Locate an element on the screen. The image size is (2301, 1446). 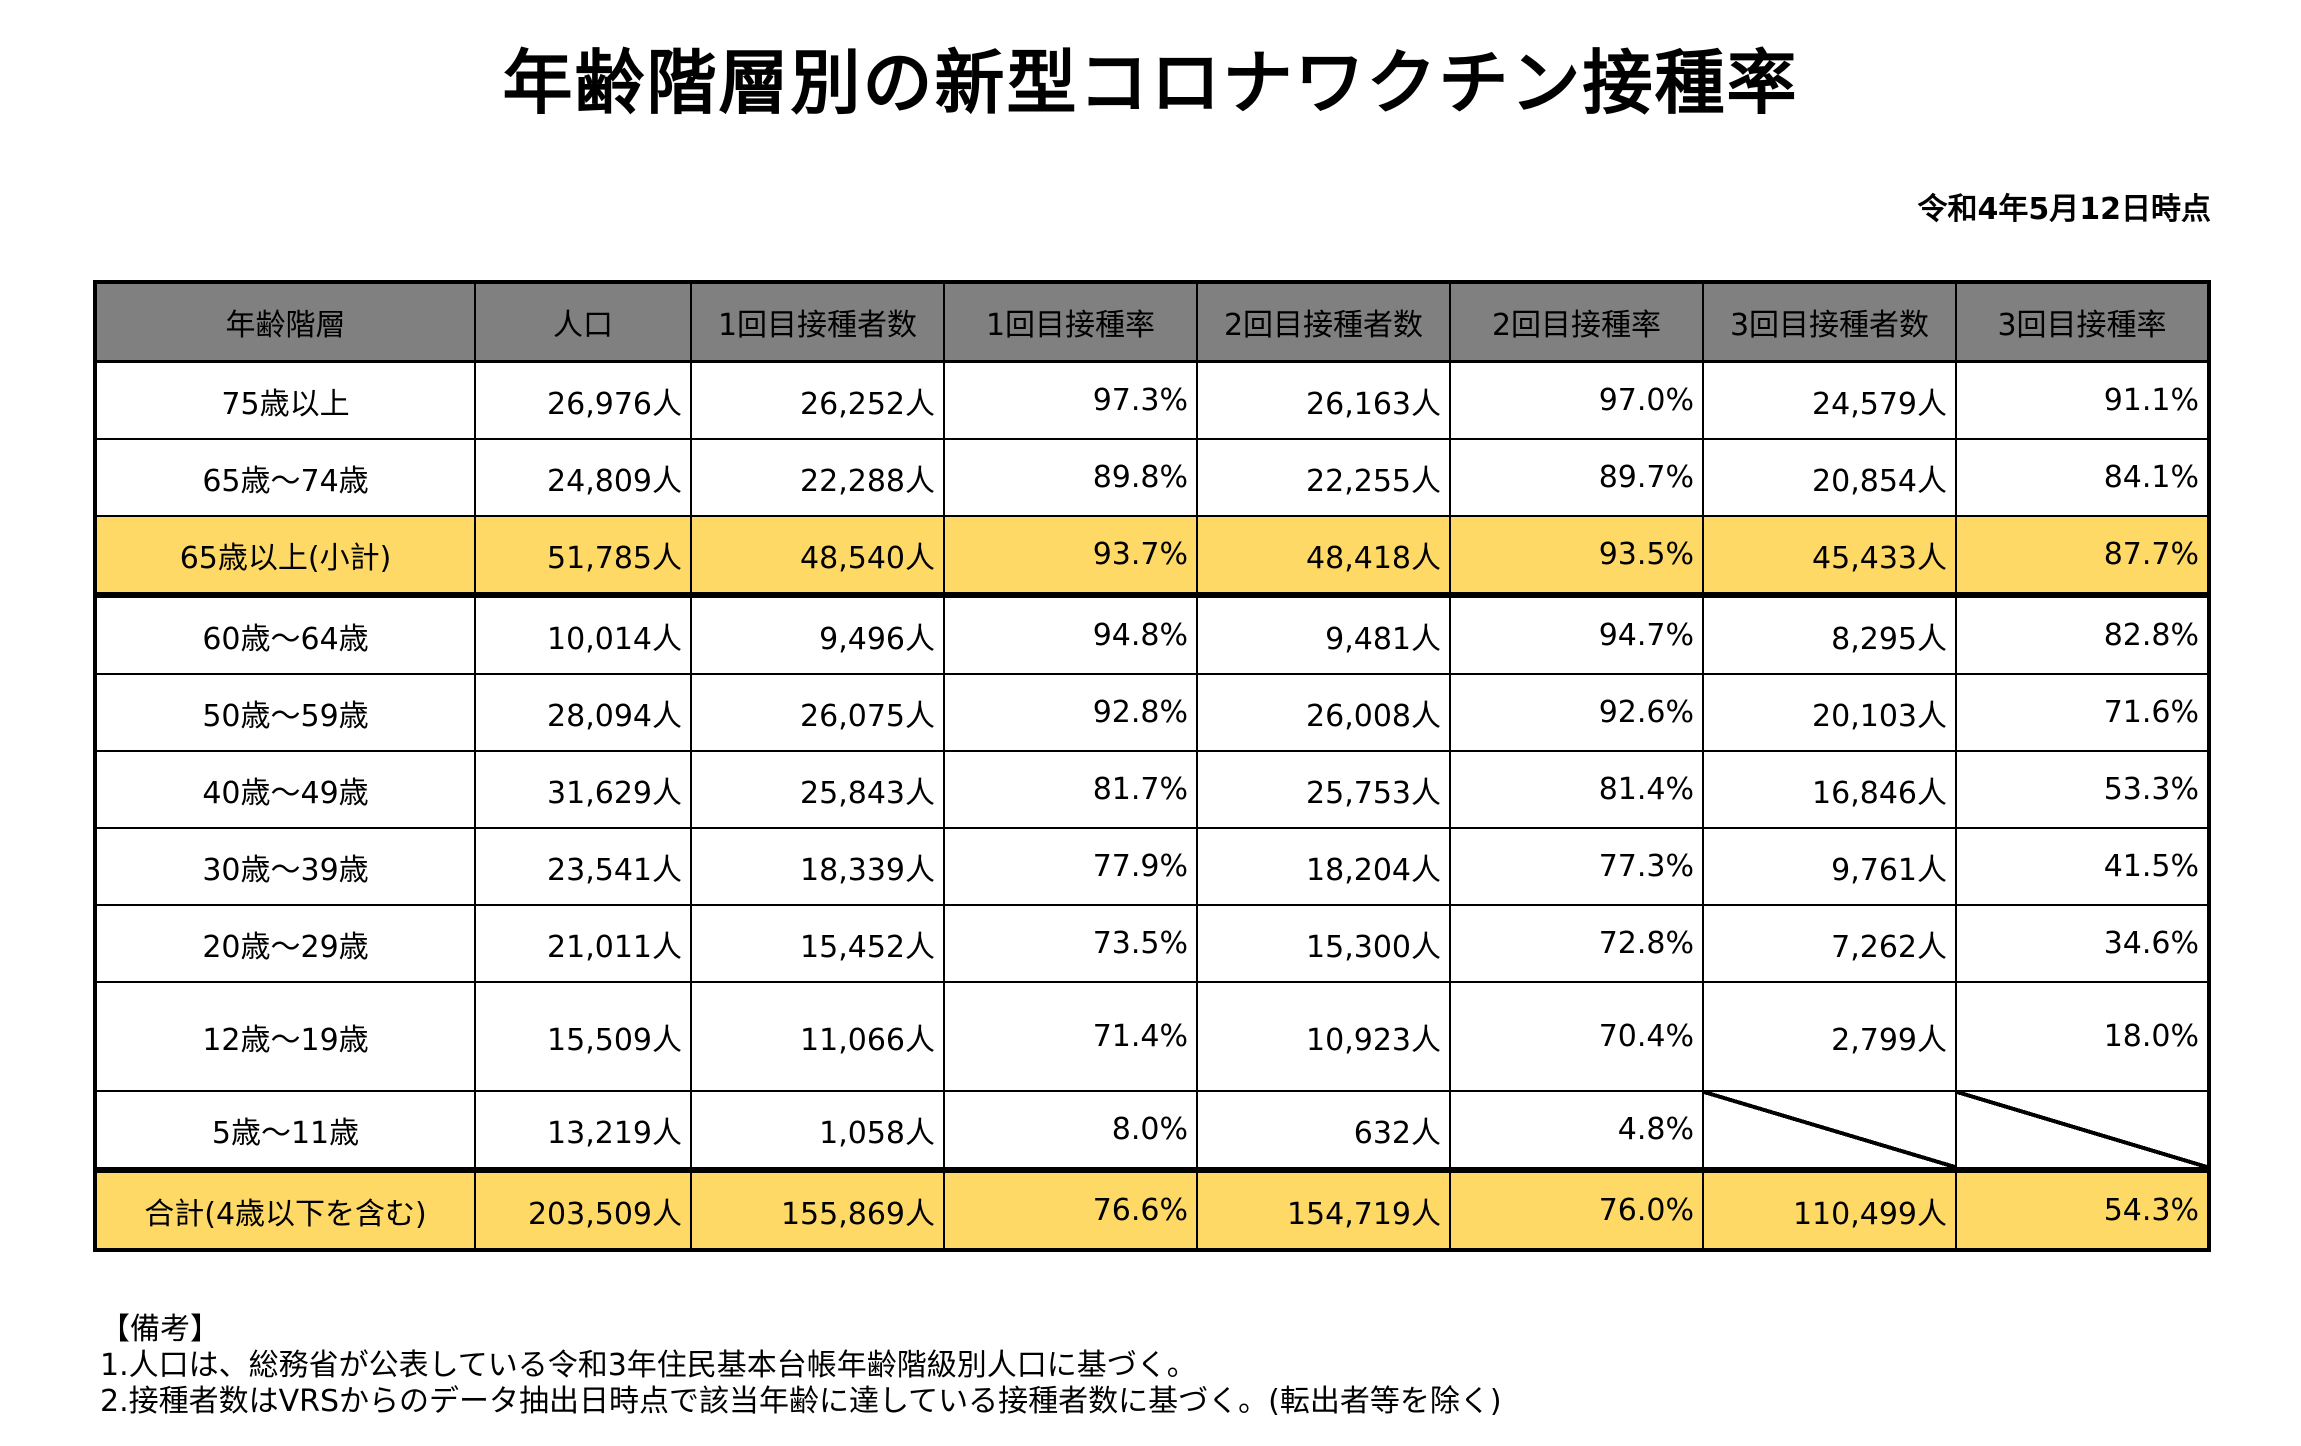
cell-dose1-rate: 73.5% is located at coordinates (1070, 943).